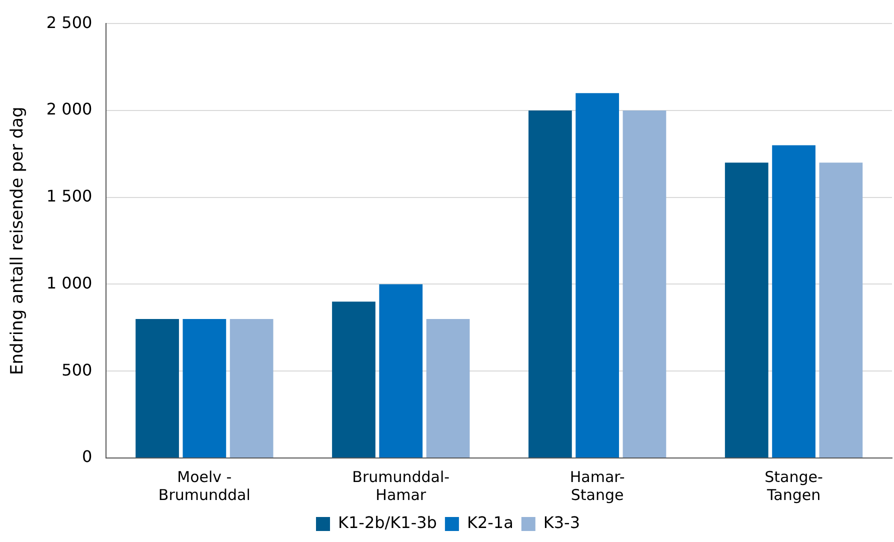 The height and width of the screenshot is (542, 894). What do you see at coordinates (69, 22) in the screenshot?
I see `y-tick-label: 2 500` at bounding box center [69, 22].